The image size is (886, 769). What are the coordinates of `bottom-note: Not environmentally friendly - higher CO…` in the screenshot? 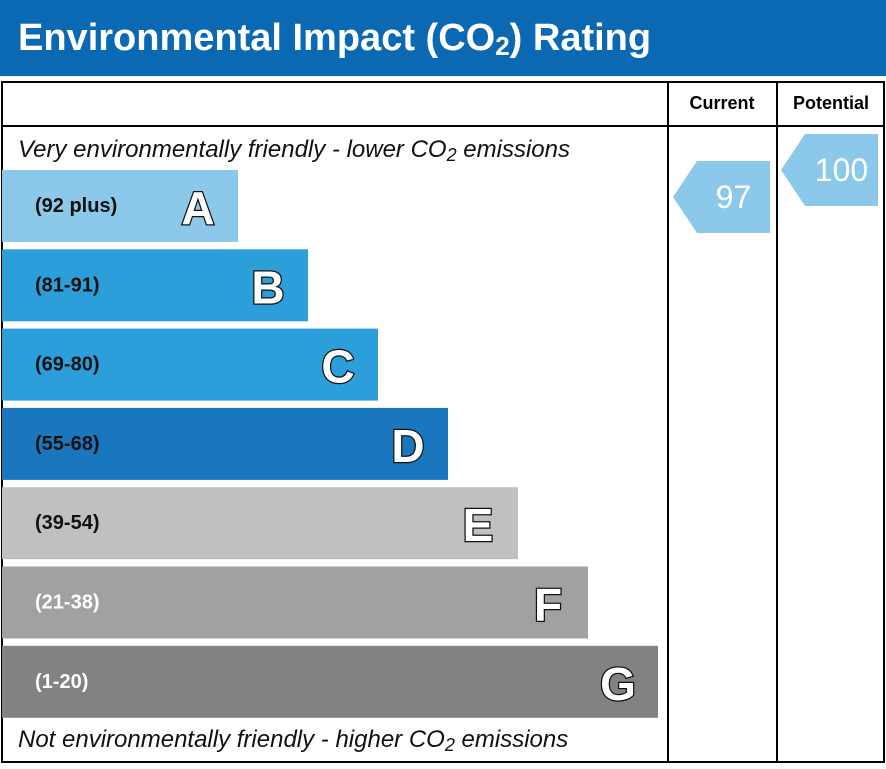 It's located at (293, 741).